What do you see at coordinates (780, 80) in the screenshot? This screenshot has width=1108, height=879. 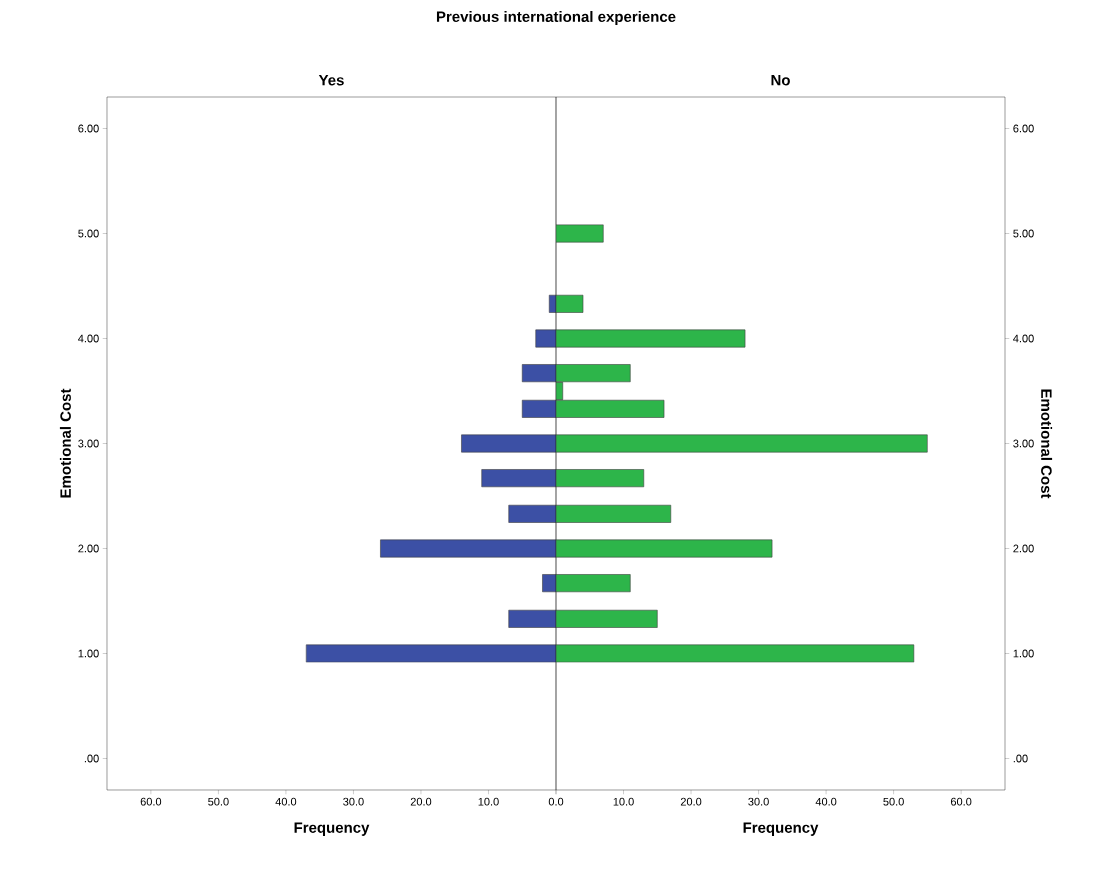 I see `chart-title: No` at bounding box center [780, 80].